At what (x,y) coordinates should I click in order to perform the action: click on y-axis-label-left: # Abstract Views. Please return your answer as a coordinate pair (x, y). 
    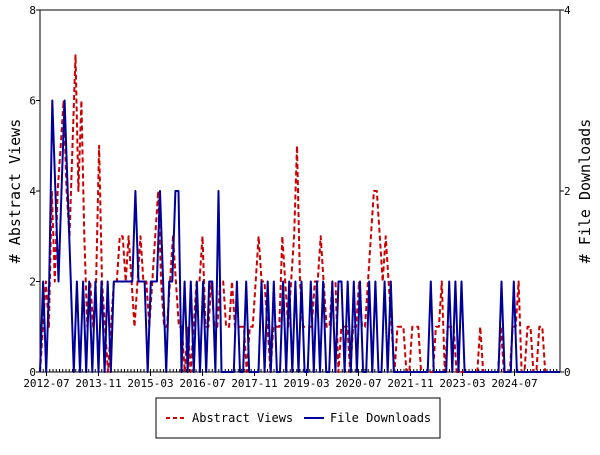
    Looking at the image, I should click on (15, 191).